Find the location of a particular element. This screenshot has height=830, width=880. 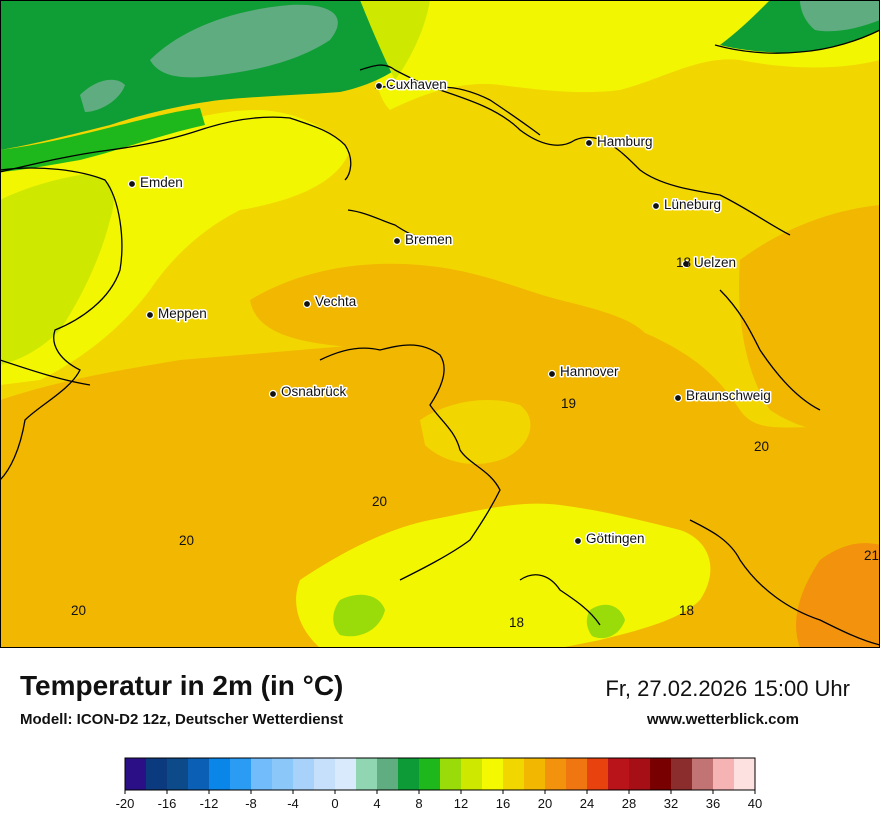

legend-tick-label: 4 is located at coordinates (376, 803).